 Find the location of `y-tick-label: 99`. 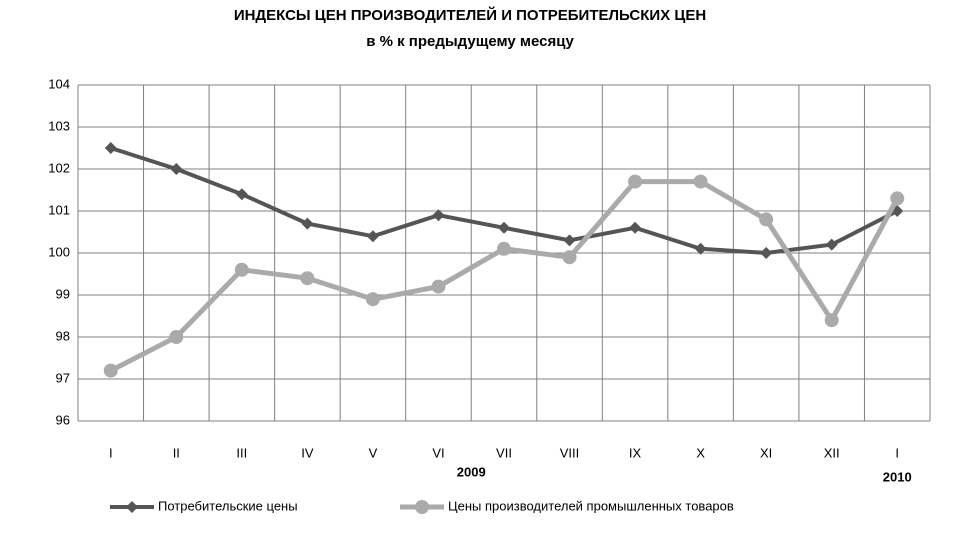

y-tick-label: 99 is located at coordinates (63, 293).